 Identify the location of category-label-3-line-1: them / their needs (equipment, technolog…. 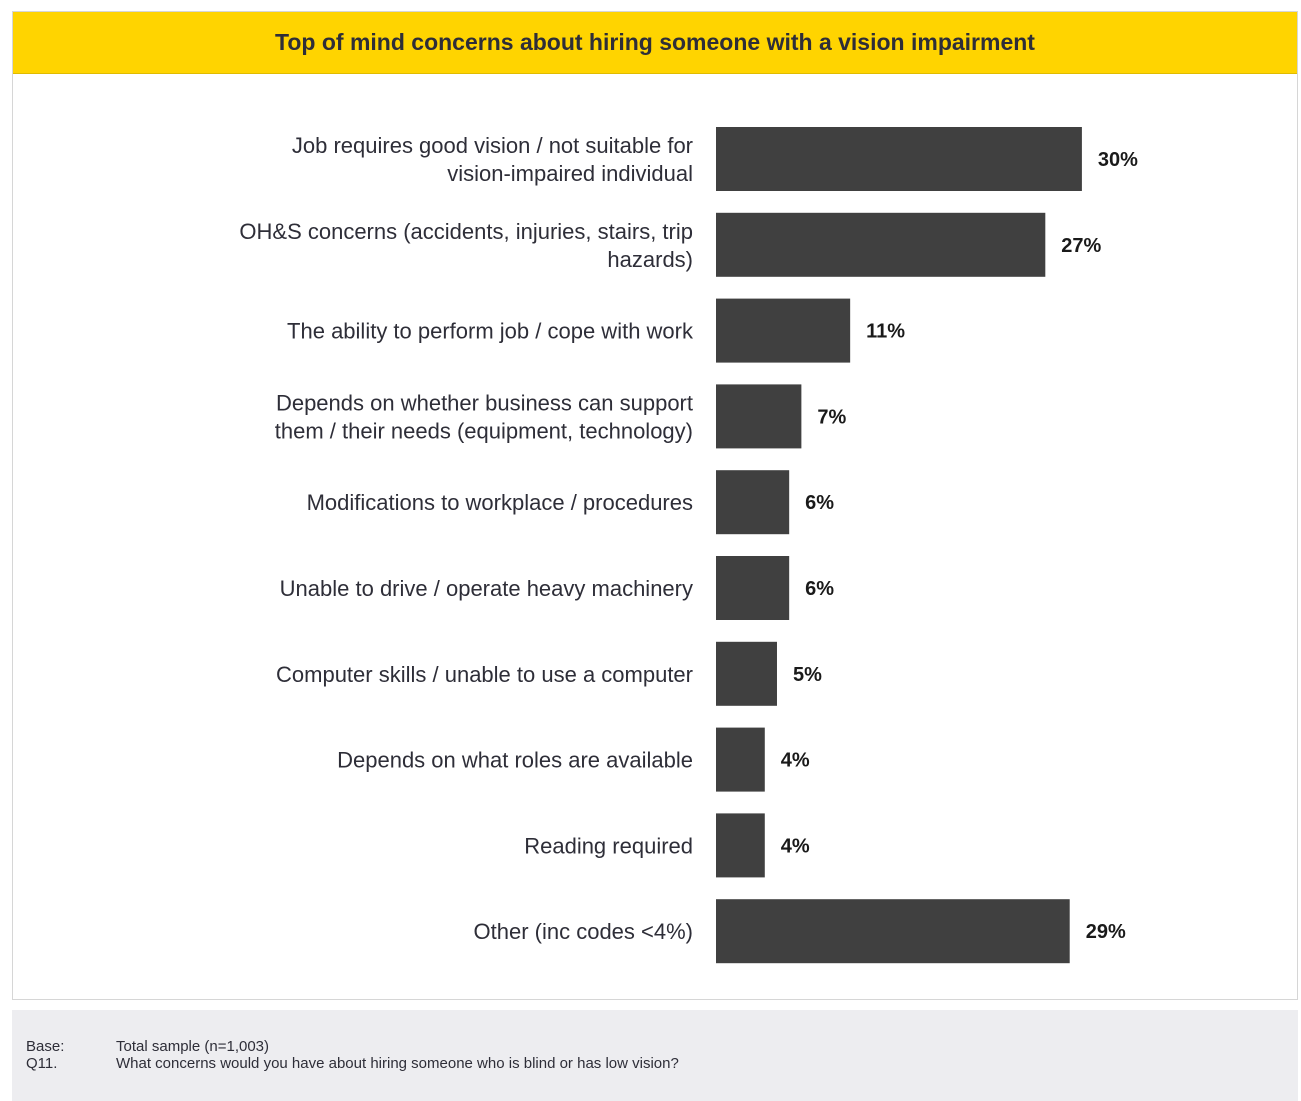
(484, 430).